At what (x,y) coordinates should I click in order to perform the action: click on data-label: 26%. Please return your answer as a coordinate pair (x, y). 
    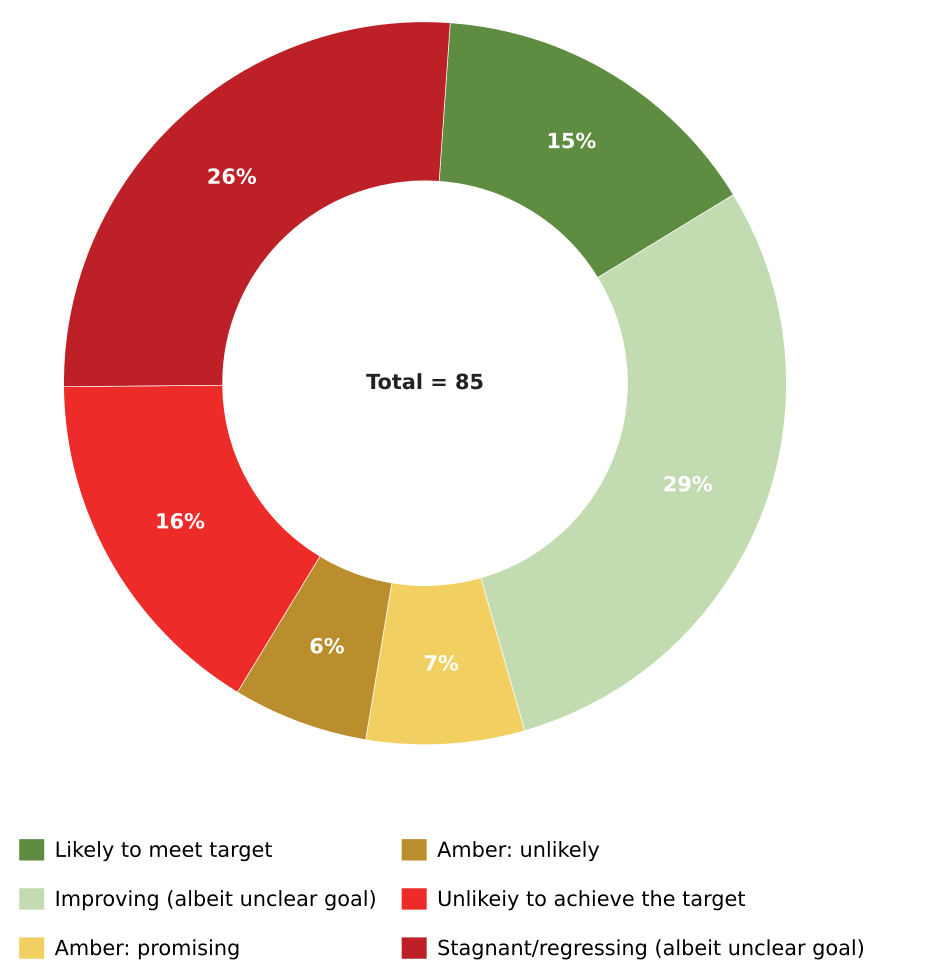
    Looking at the image, I should click on (232, 176).